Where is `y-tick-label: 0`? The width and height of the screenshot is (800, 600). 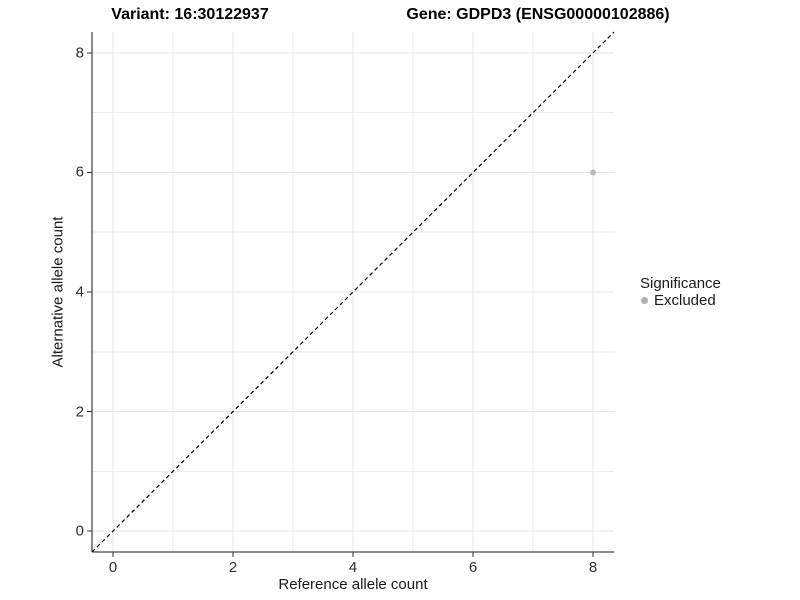 y-tick-label: 0 is located at coordinates (79, 531).